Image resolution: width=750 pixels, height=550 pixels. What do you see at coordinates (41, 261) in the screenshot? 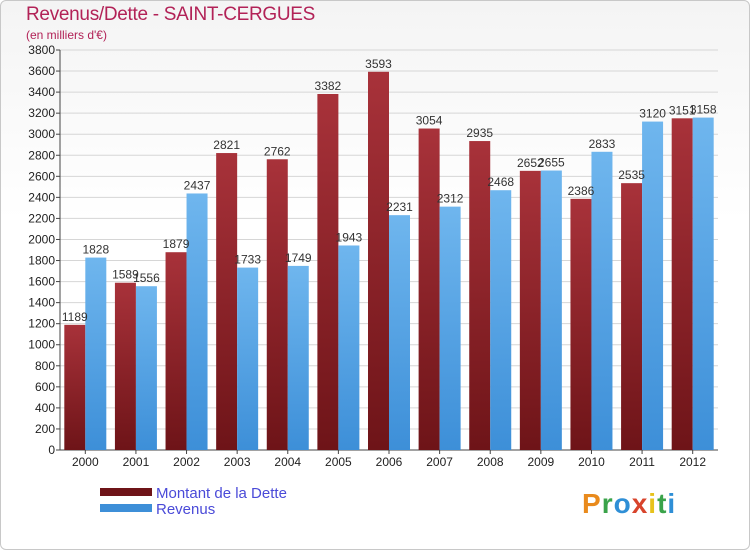
I see `y-tick-label: 1800` at bounding box center [41, 261].